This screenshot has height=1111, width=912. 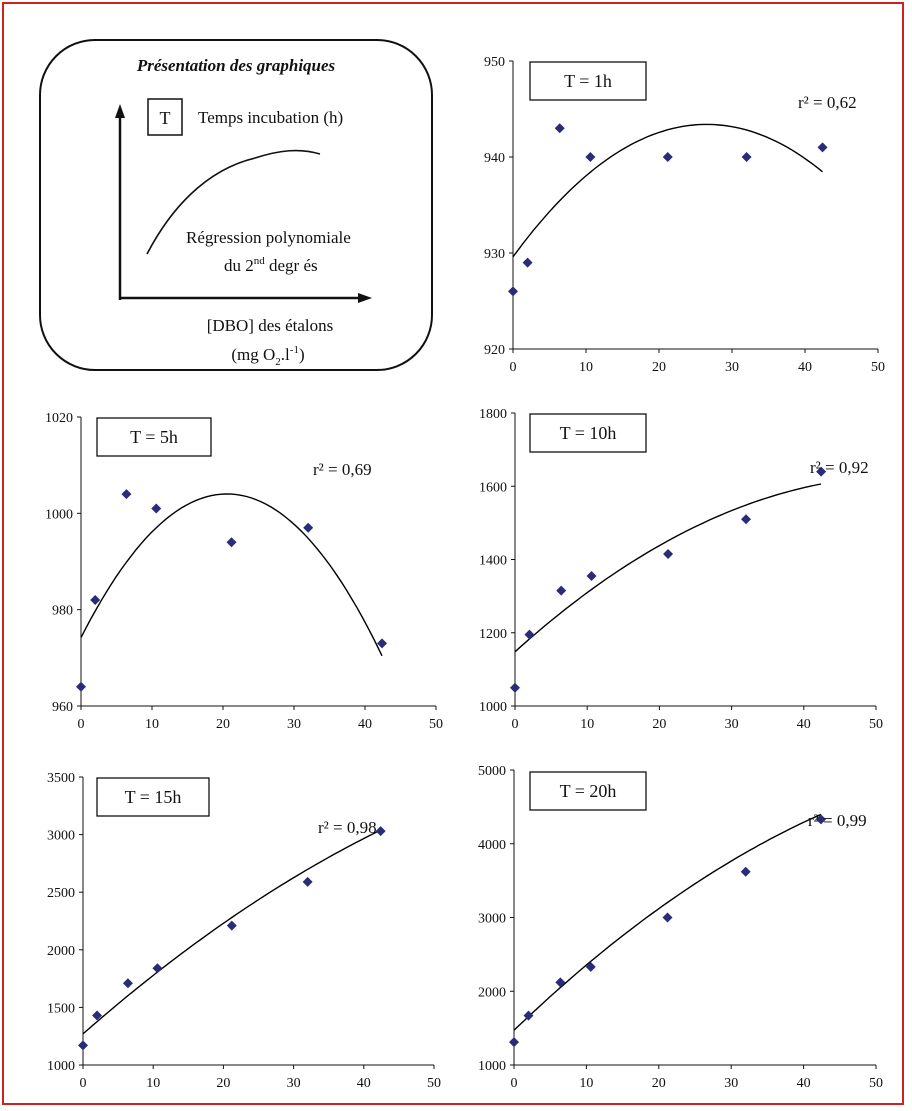 I want to click on r2-label: r² = 0,92, so click(x=839, y=467).